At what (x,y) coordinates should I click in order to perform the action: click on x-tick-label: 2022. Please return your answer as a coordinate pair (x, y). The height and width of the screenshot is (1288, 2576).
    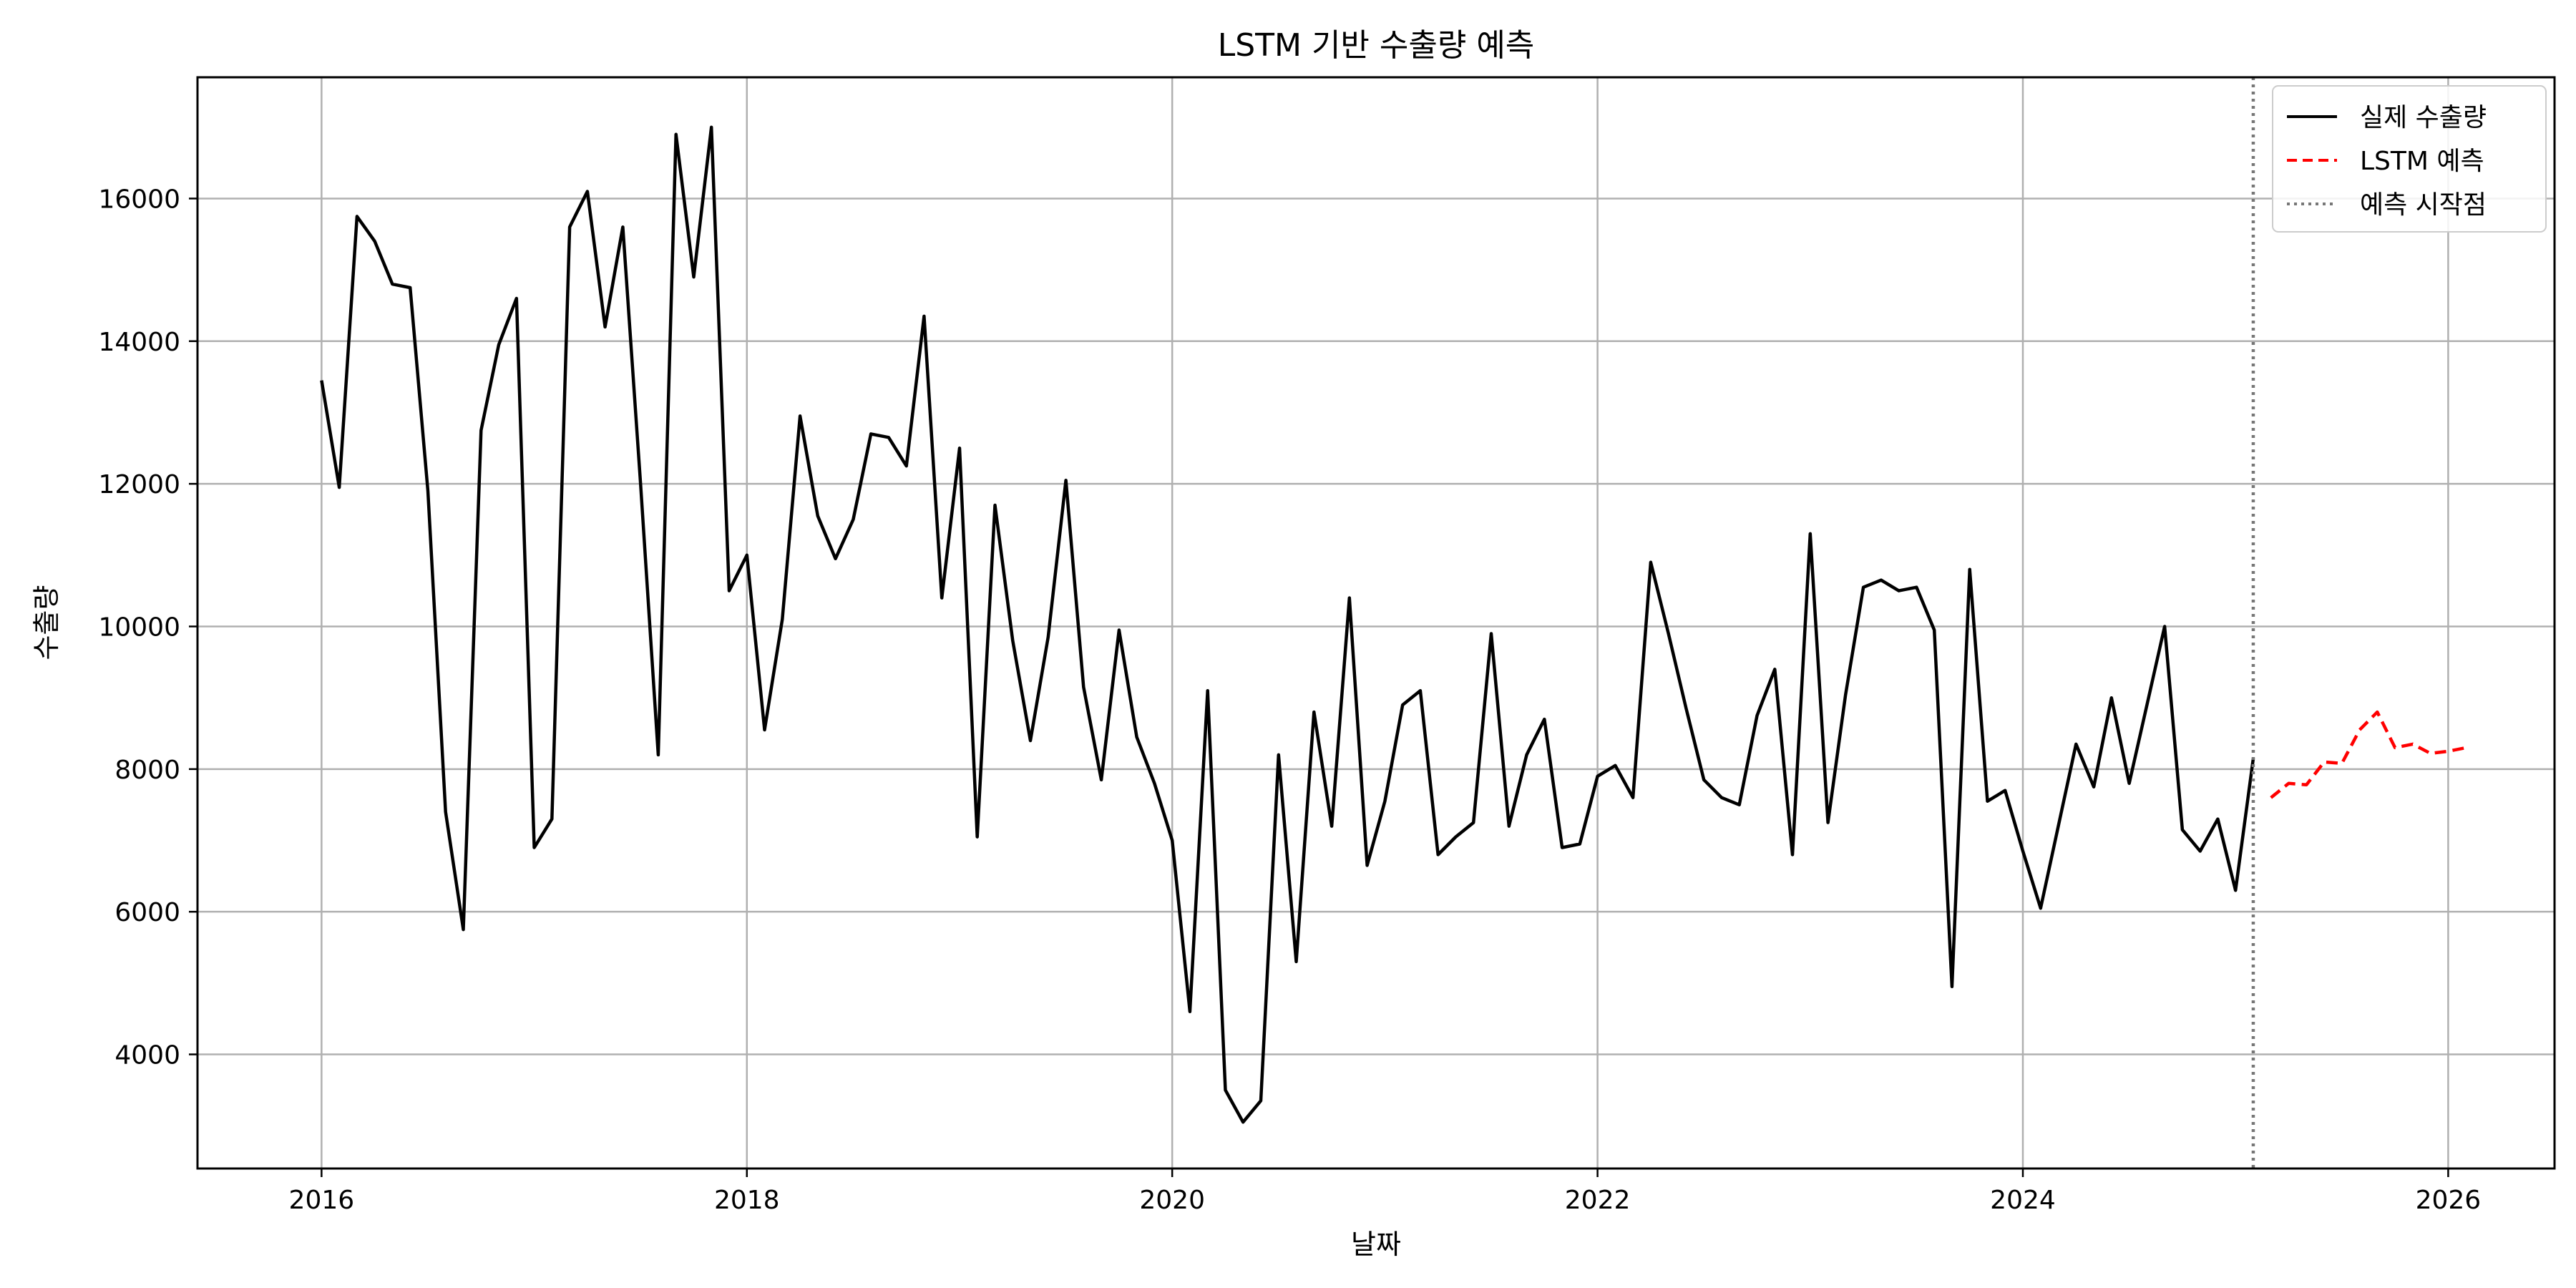
    Looking at the image, I should click on (1598, 1200).